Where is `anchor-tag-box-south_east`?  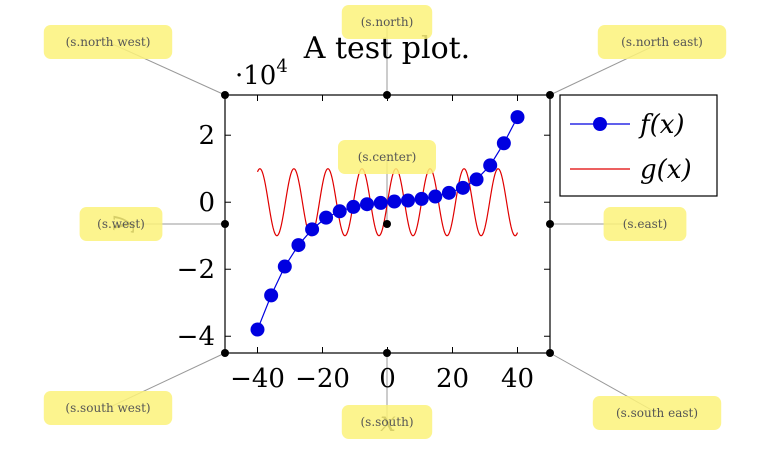
anchor-tag-box-south_east is located at coordinates (657, 413).